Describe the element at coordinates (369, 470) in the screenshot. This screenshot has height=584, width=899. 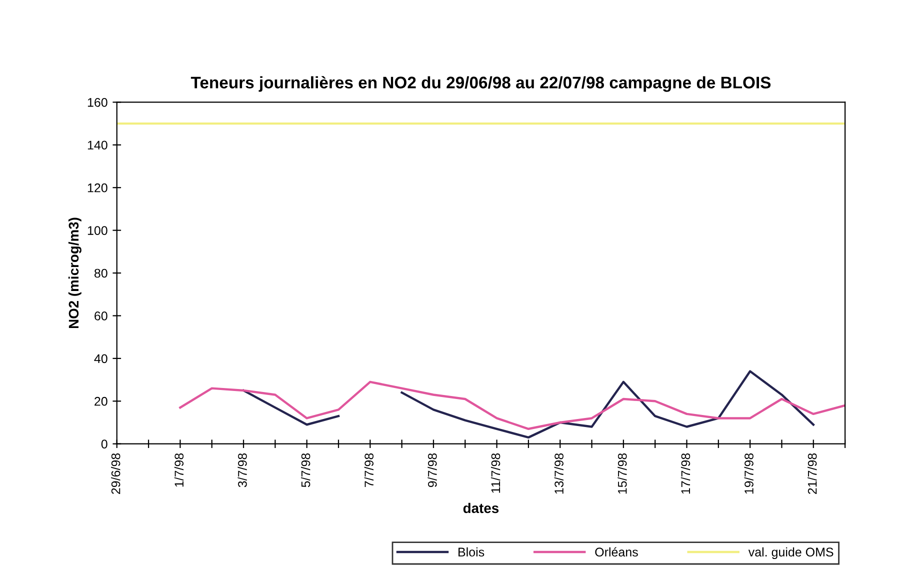
I see `x-tick-label: 7/7/98` at that location.